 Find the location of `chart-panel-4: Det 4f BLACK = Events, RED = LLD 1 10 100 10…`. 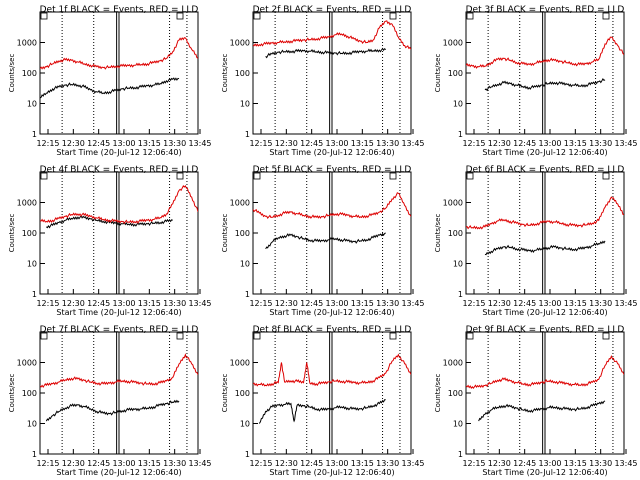

chart-panel-4: Det 4f BLACK = Events, RED = LLD 1 10 100 10… is located at coordinates (110, 241).